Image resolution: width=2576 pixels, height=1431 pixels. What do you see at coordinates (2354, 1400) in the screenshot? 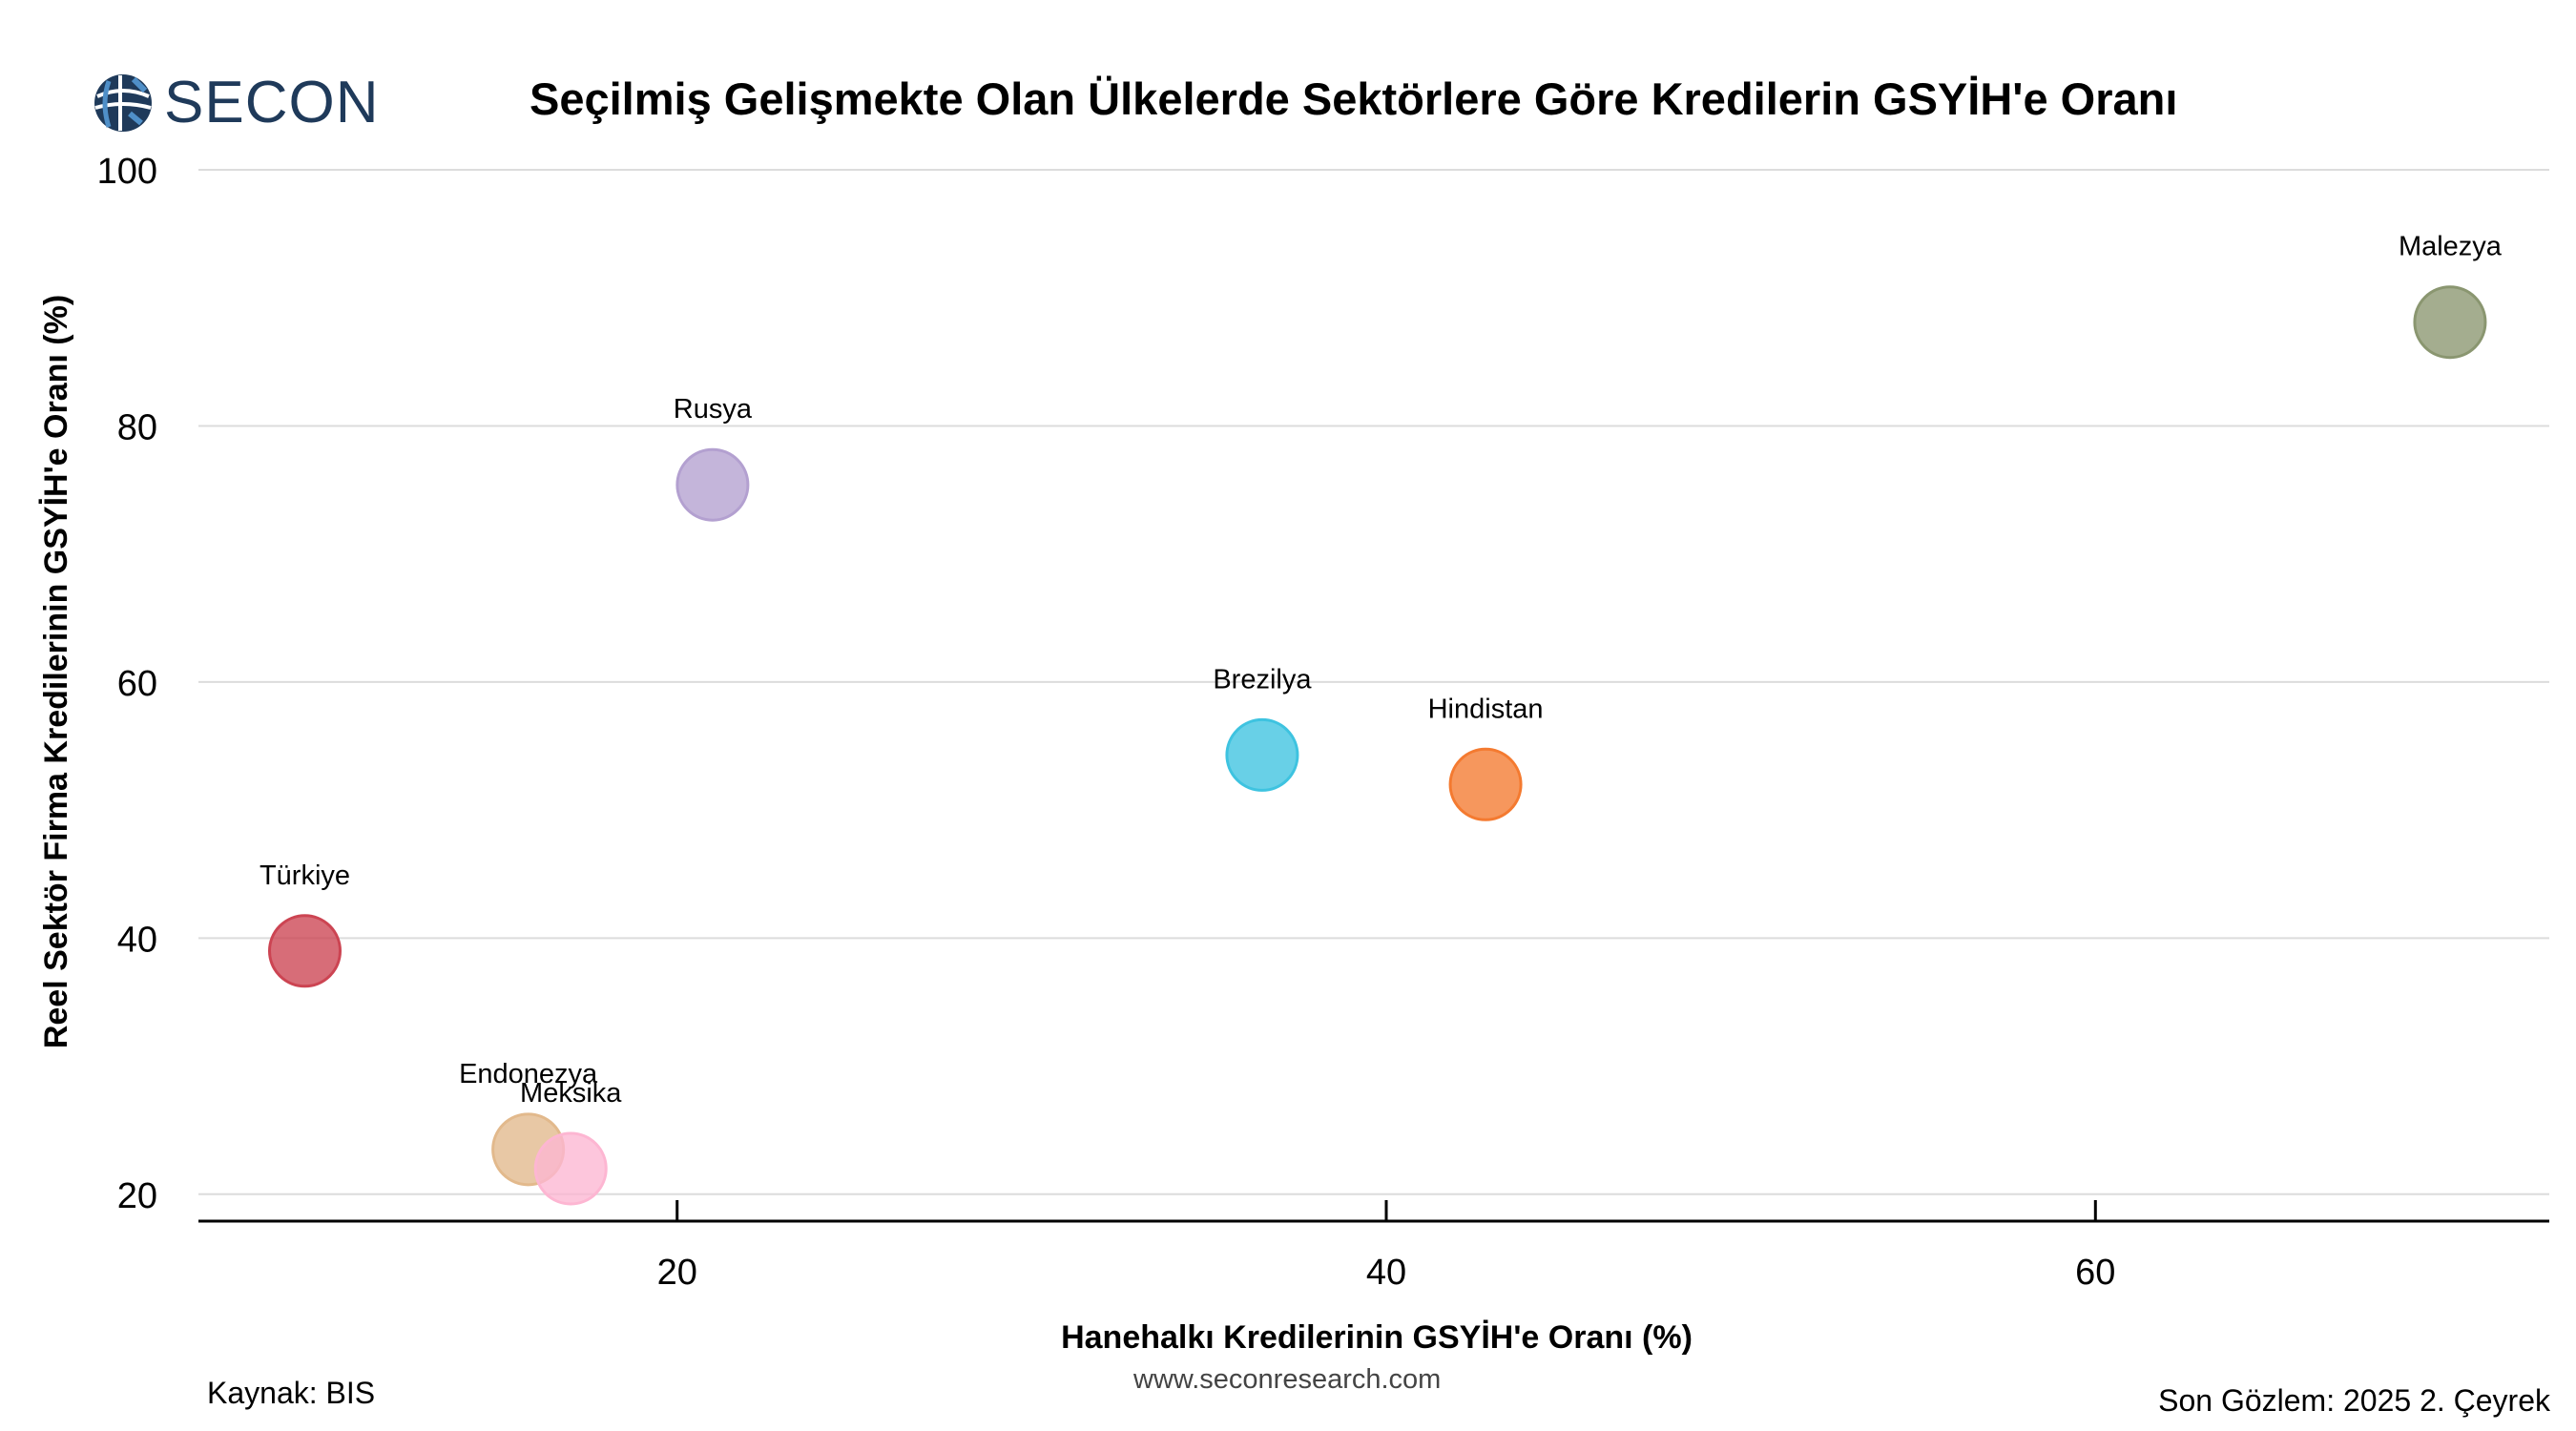
I see `last-observation: Son Gözlem: 2025 2. Çeyrek` at bounding box center [2354, 1400].